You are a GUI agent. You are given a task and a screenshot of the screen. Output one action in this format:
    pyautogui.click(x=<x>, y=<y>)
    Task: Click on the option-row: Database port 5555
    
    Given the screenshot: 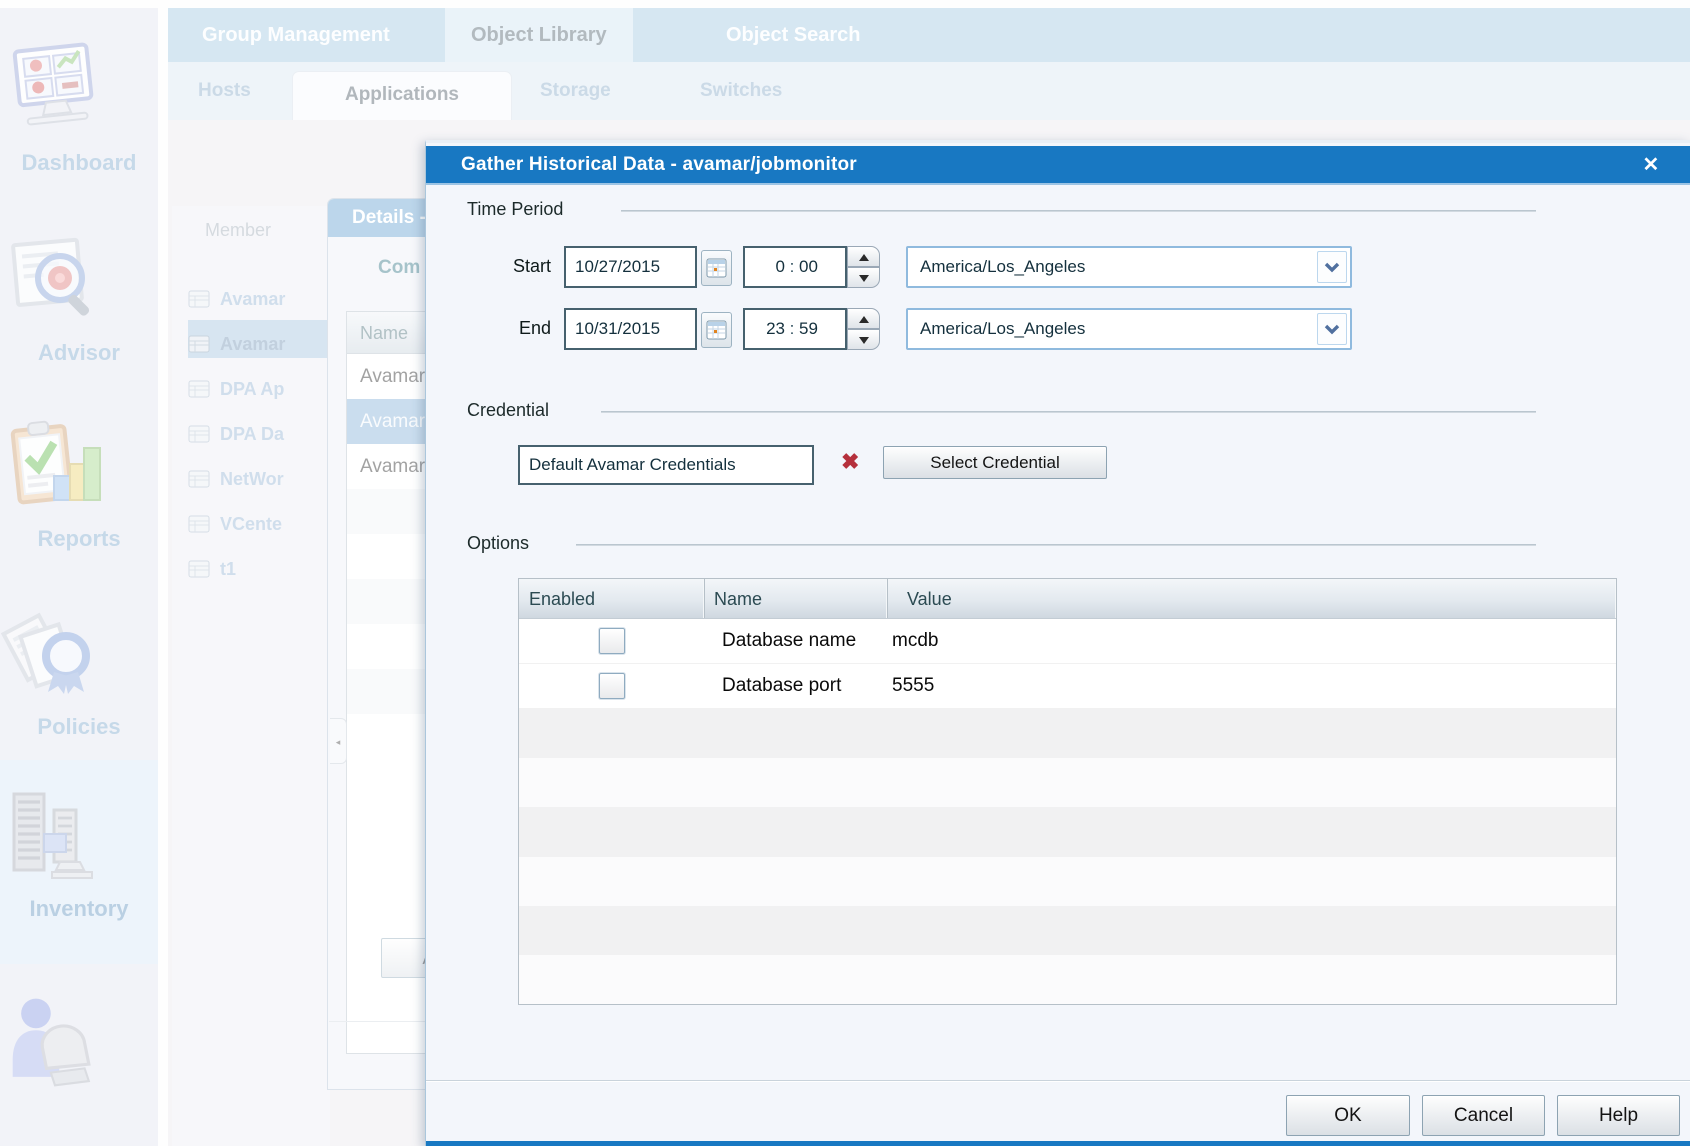 What is the action you would take?
    pyautogui.click(x=1067, y=686)
    